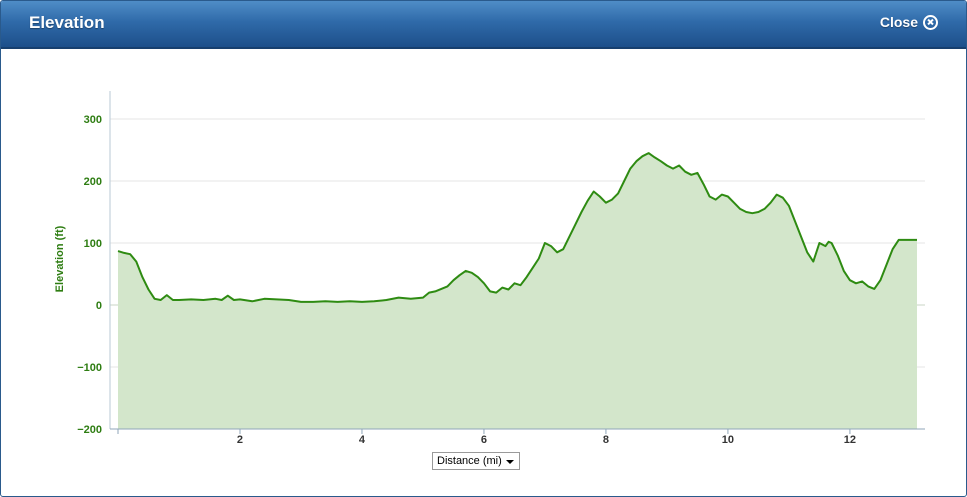  Describe the element at coordinates (606, 440) in the screenshot. I see `x-tick-label: 8` at that location.